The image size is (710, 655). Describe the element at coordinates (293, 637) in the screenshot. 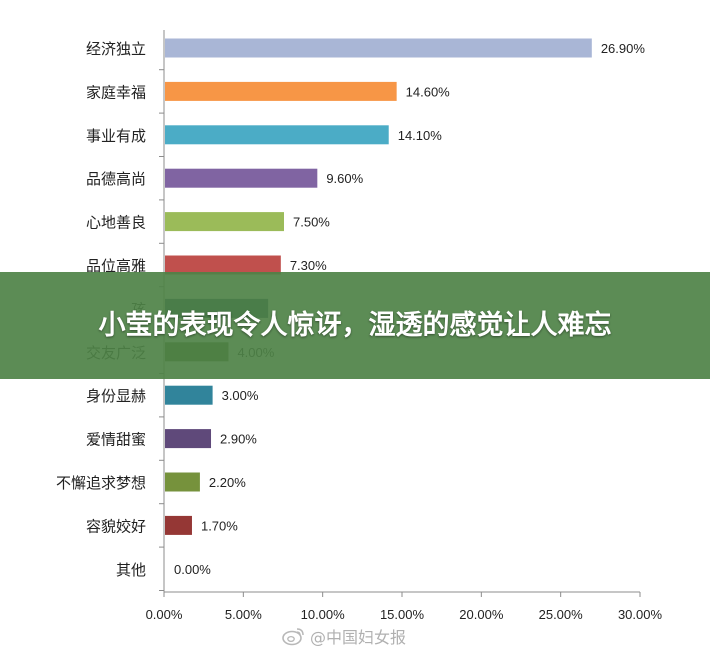

I see `weibo-icon` at that location.